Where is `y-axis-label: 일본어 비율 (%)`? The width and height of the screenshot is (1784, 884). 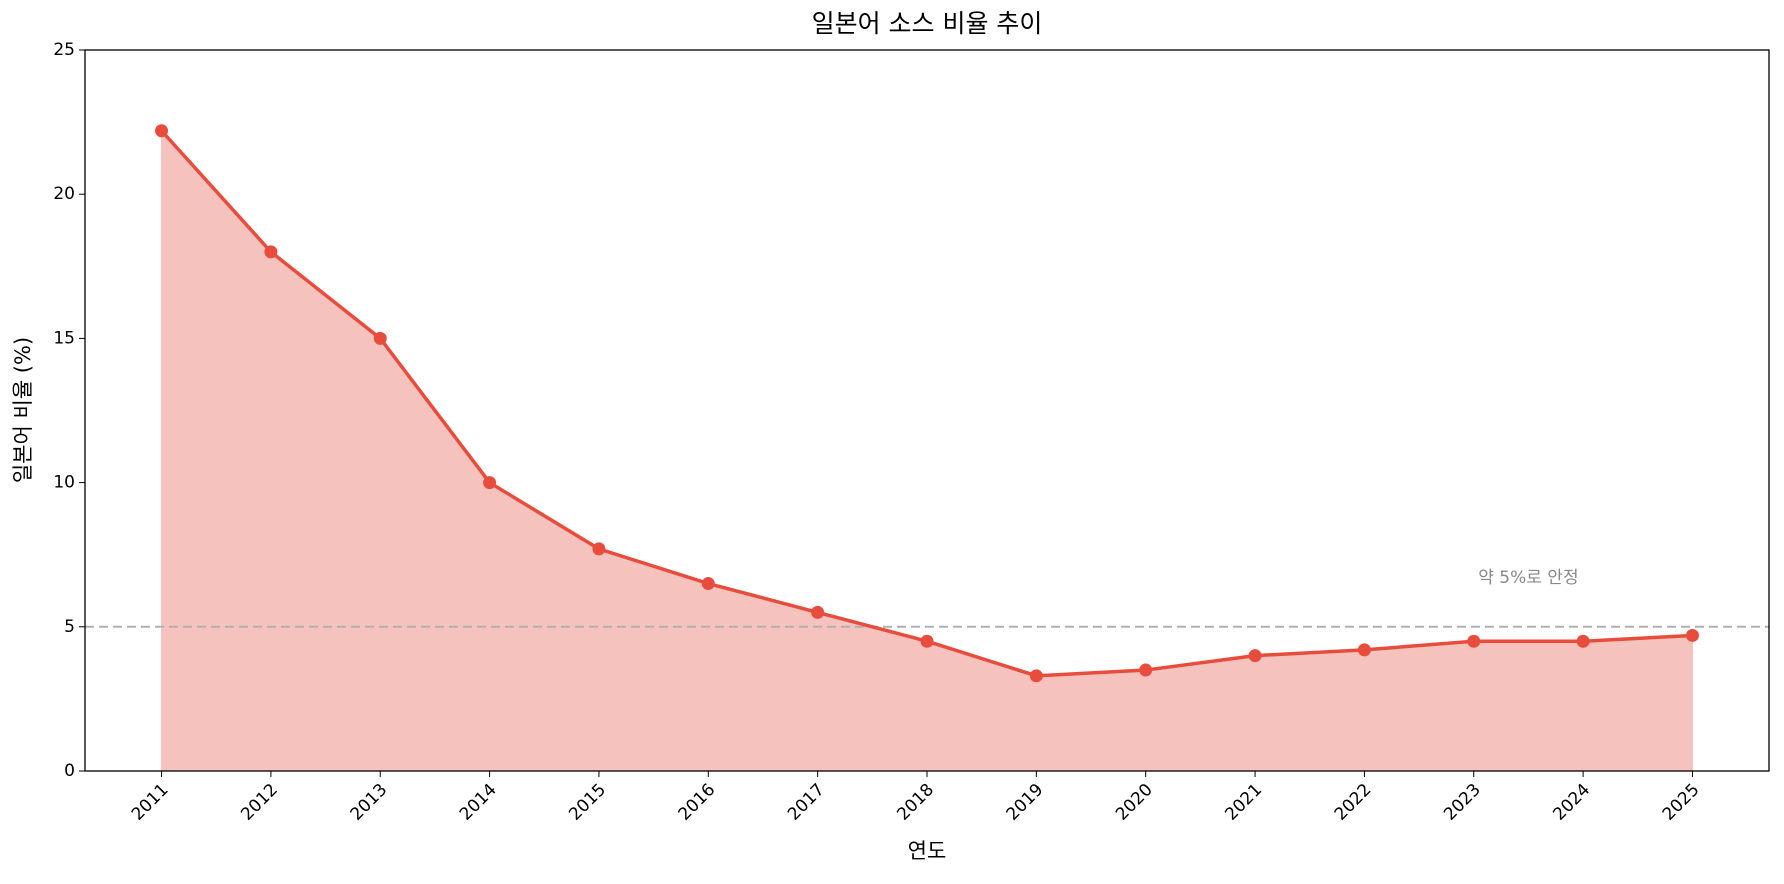
y-axis-label: 일본어 비율 (%) is located at coordinates (23, 410).